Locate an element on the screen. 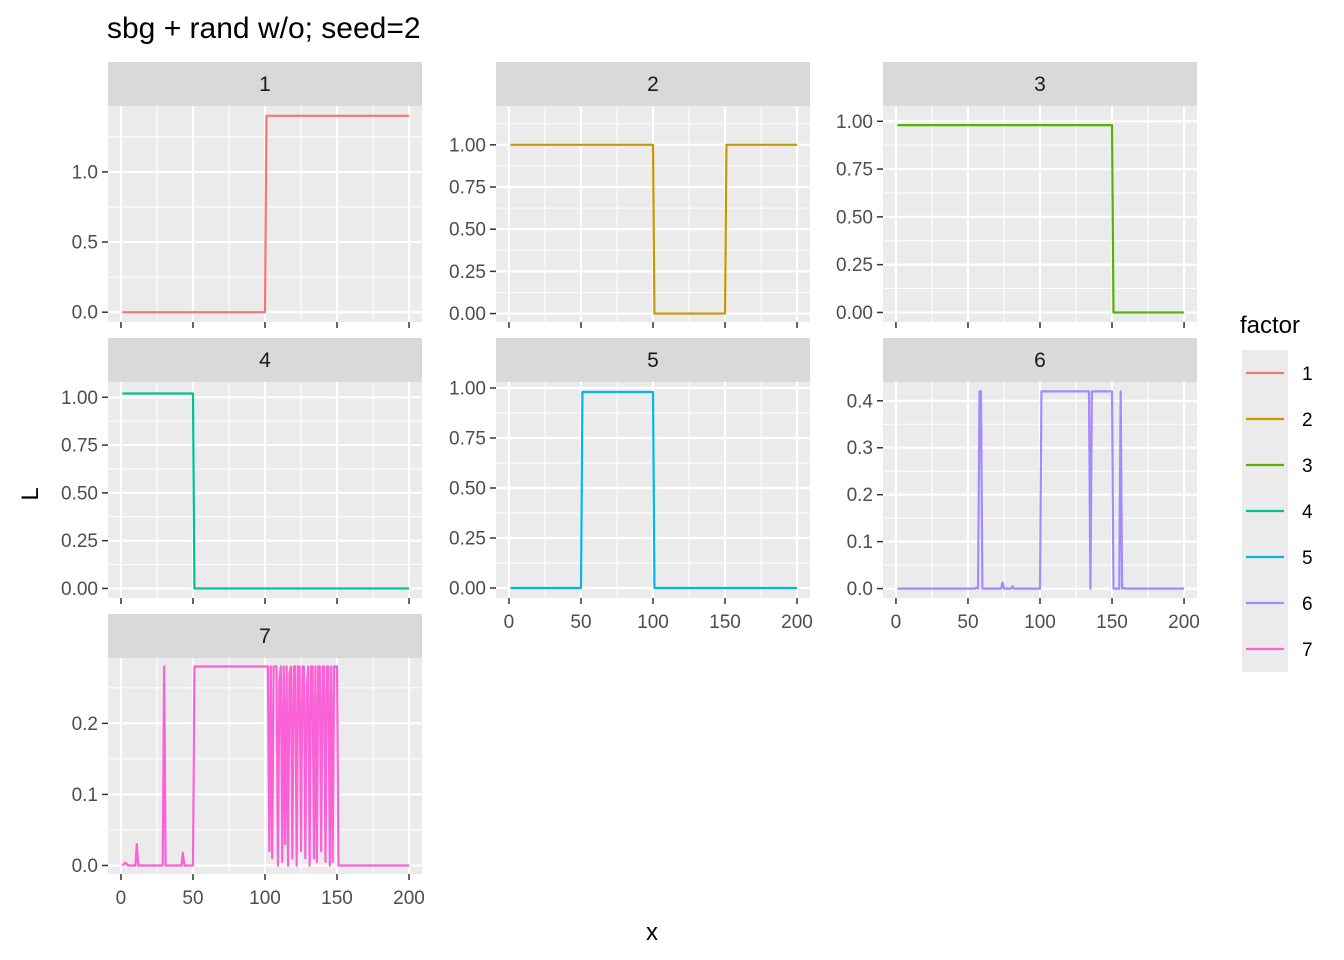 The height and width of the screenshot is (960, 1344). facet-strip-label: 2 is located at coordinates (653, 84).